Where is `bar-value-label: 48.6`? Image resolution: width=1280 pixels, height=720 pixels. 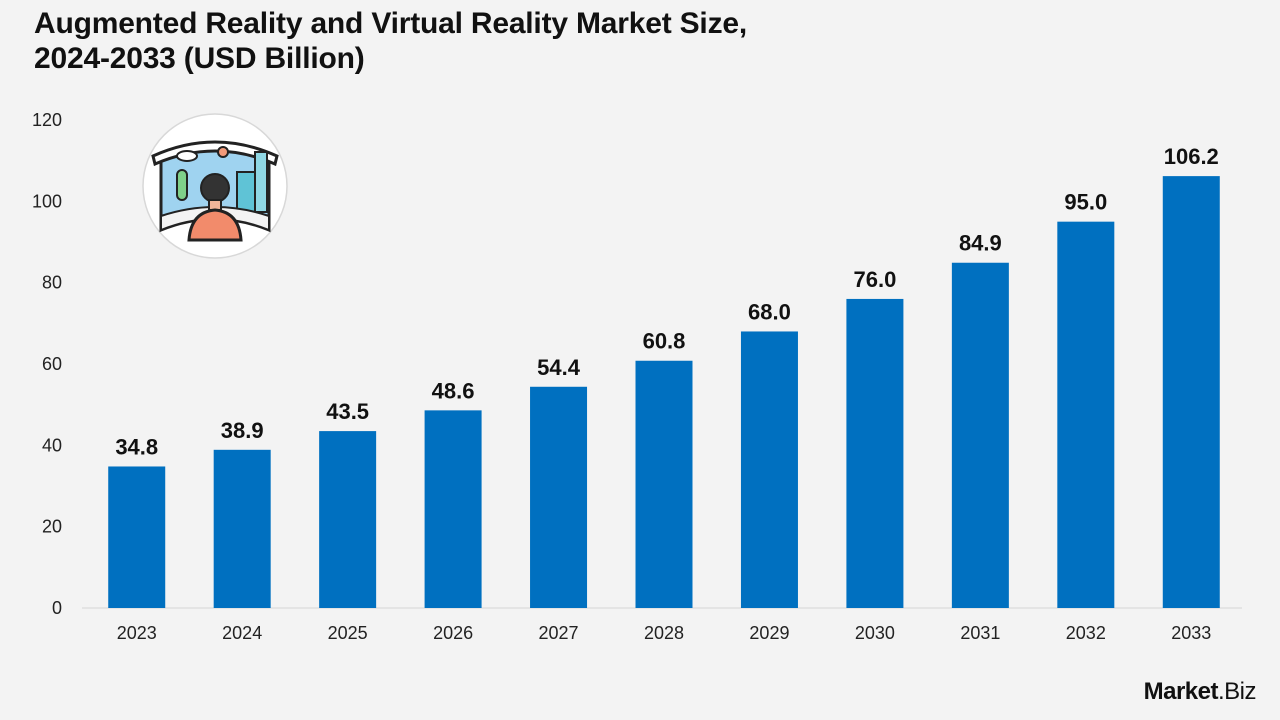 bar-value-label: 48.6 is located at coordinates (453, 390).